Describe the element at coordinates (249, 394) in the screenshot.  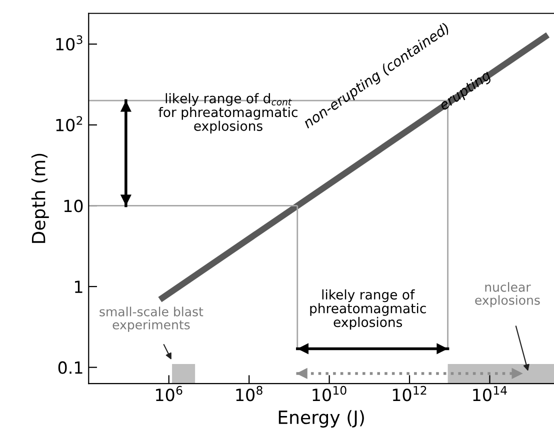
I see `x-tick-label: 10$^{8}$` at that location.